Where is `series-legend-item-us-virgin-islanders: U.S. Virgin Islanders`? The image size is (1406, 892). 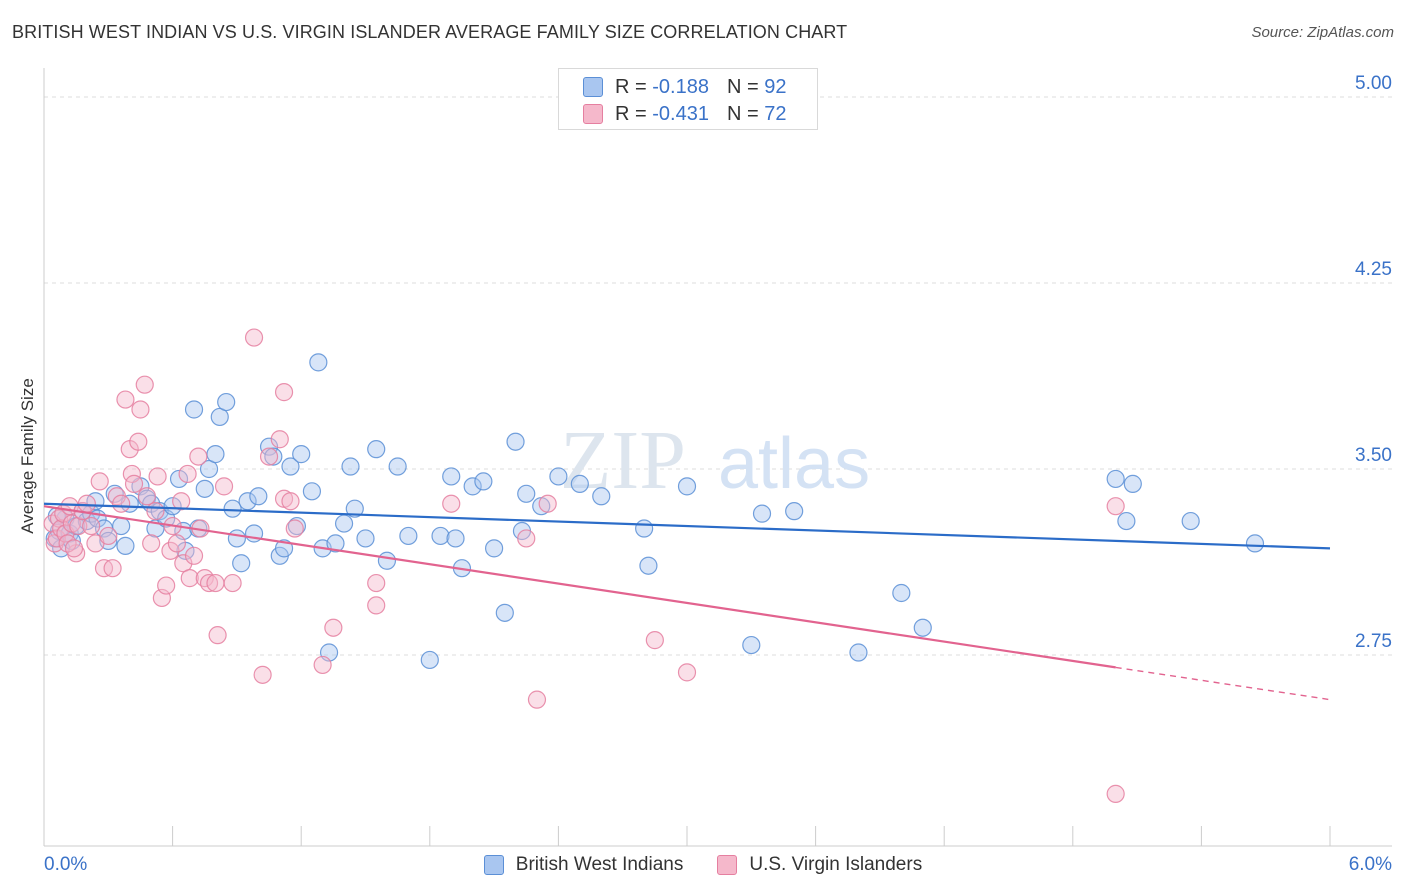 series-legend-item-us-virgin-islanders: U.S. Virgin Islanders is located at coordinates (819, 865).